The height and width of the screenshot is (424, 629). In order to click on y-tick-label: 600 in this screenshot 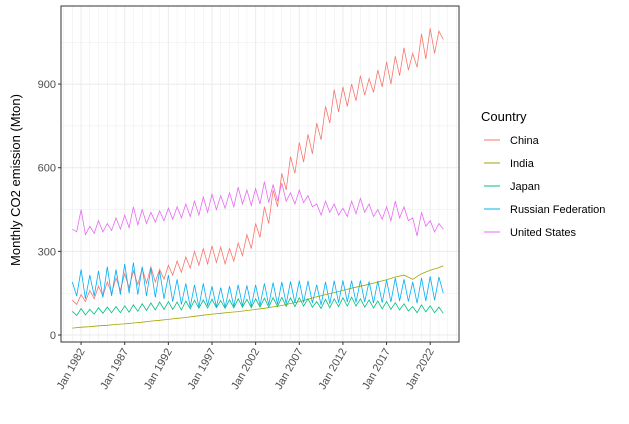, I will do `click(47, 169)`.